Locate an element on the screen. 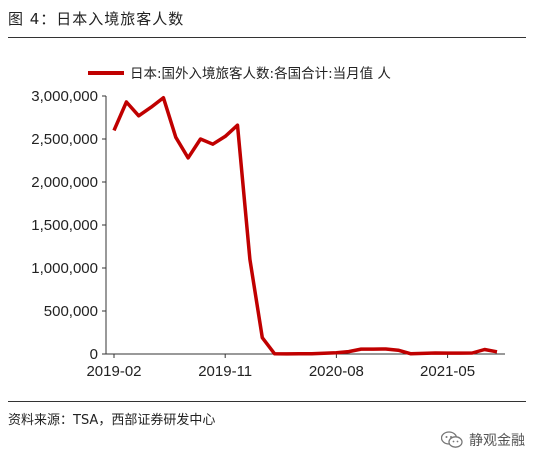 This screenshot has width=533, height=457. figure-title: 图 4：日本入境旅客人数 is located at coordinates (96, 19).